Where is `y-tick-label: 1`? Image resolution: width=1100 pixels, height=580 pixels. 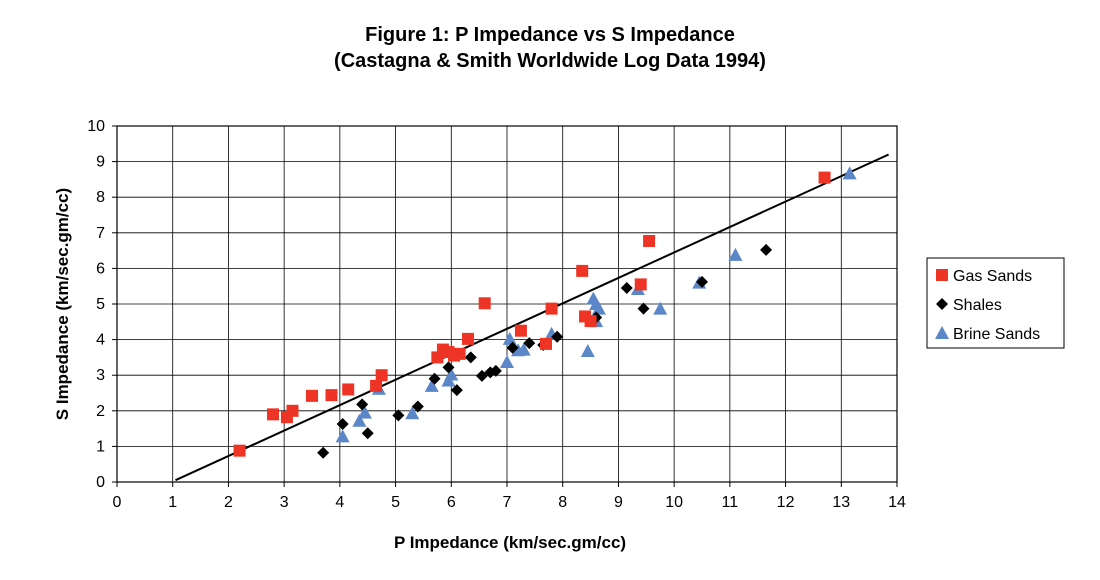 y-tick-label: 1 is located at coordinates (100, 446).